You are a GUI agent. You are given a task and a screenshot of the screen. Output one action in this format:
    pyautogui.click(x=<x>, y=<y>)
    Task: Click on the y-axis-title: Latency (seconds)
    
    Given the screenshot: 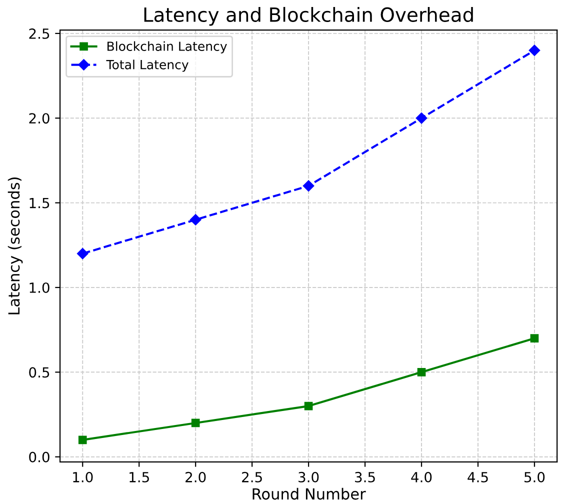 What is the action you would take?
    pyautogui.click(x=15, y=246)
    